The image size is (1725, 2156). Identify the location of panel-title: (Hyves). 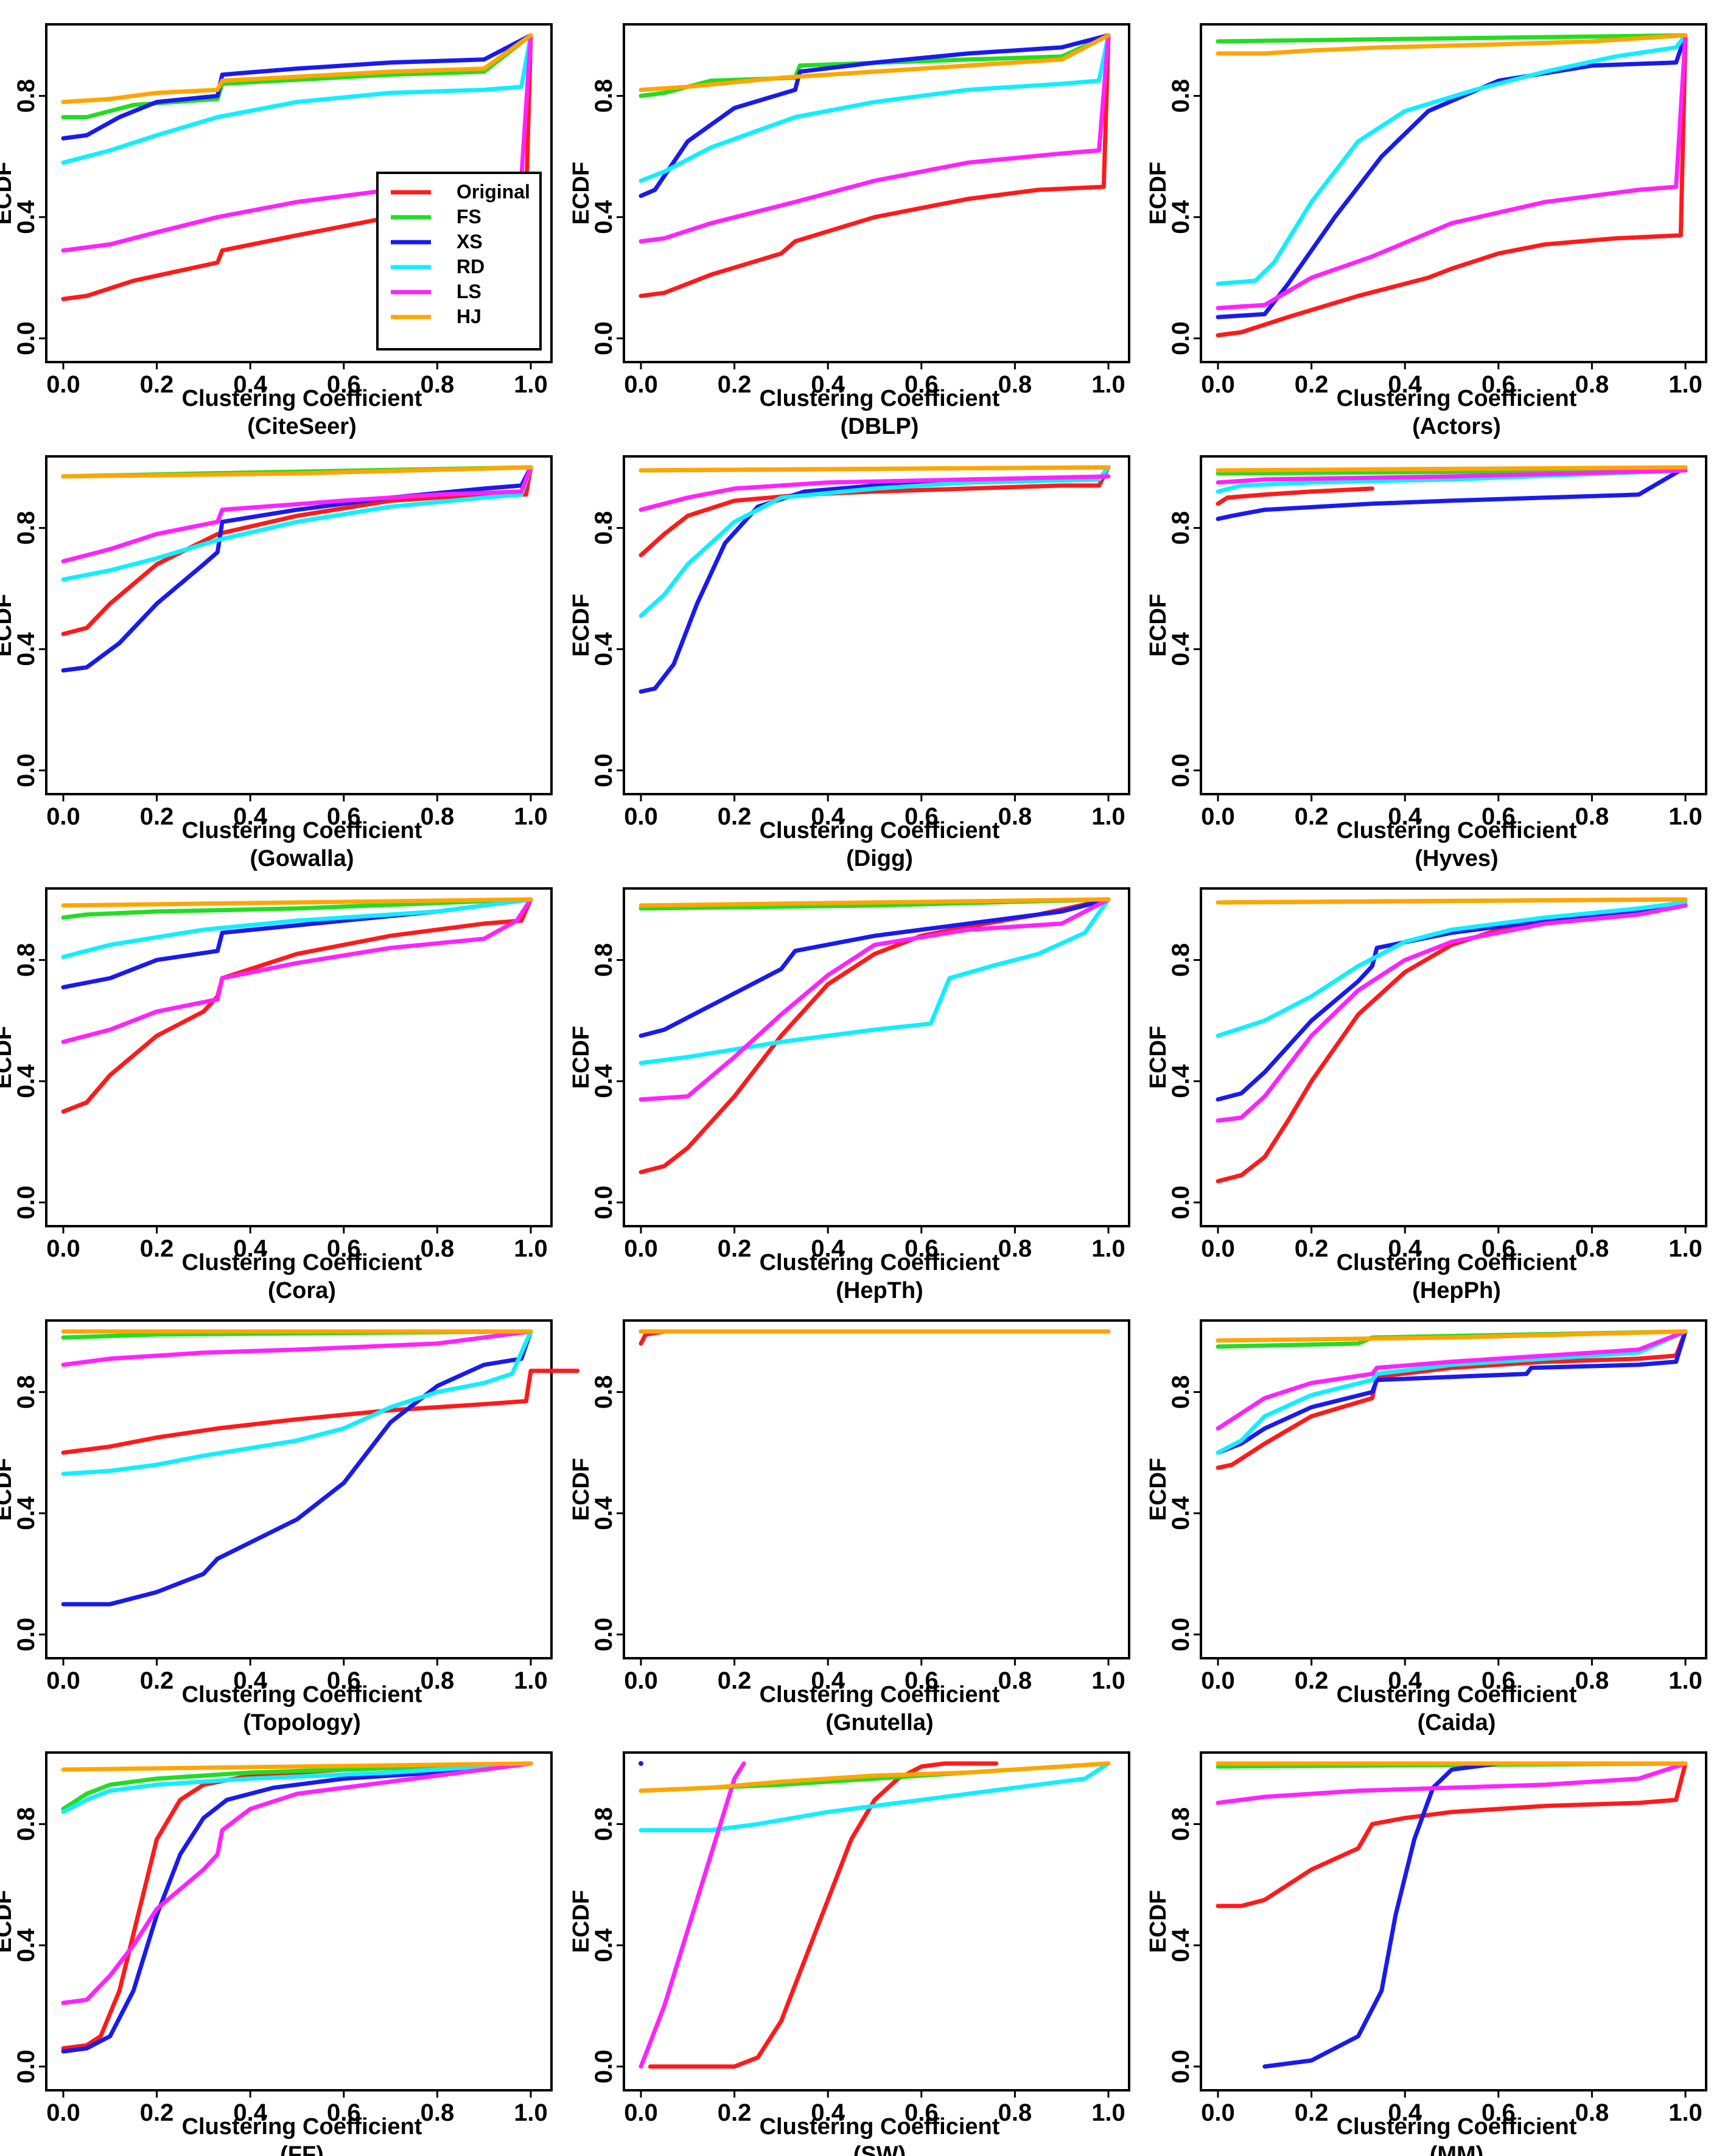
(1456, 859).